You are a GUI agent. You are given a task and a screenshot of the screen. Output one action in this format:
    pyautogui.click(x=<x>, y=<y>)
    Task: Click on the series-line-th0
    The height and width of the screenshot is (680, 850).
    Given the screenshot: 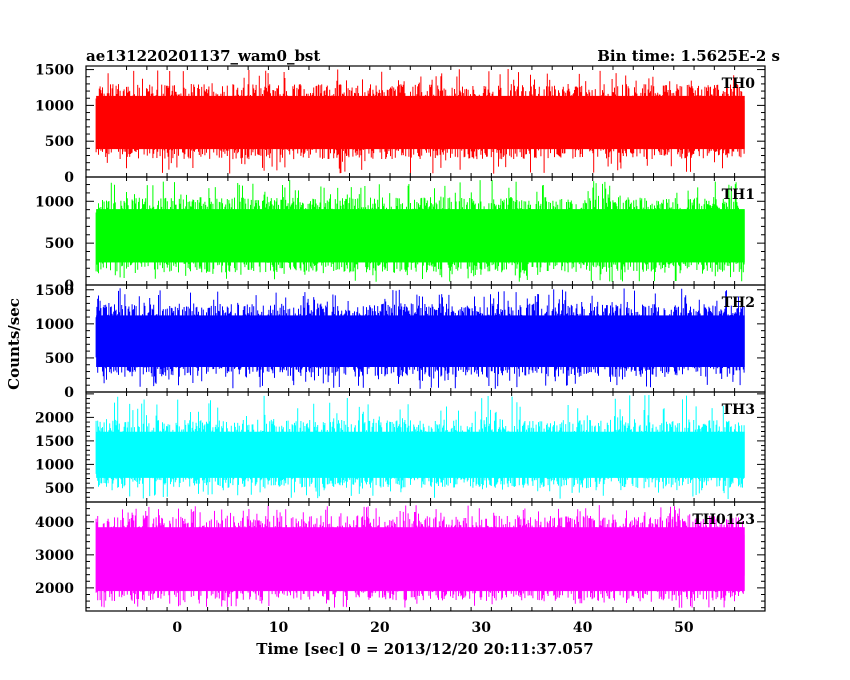 What is the action you would take?
    pyautogui.click(x=420, y=121)
    